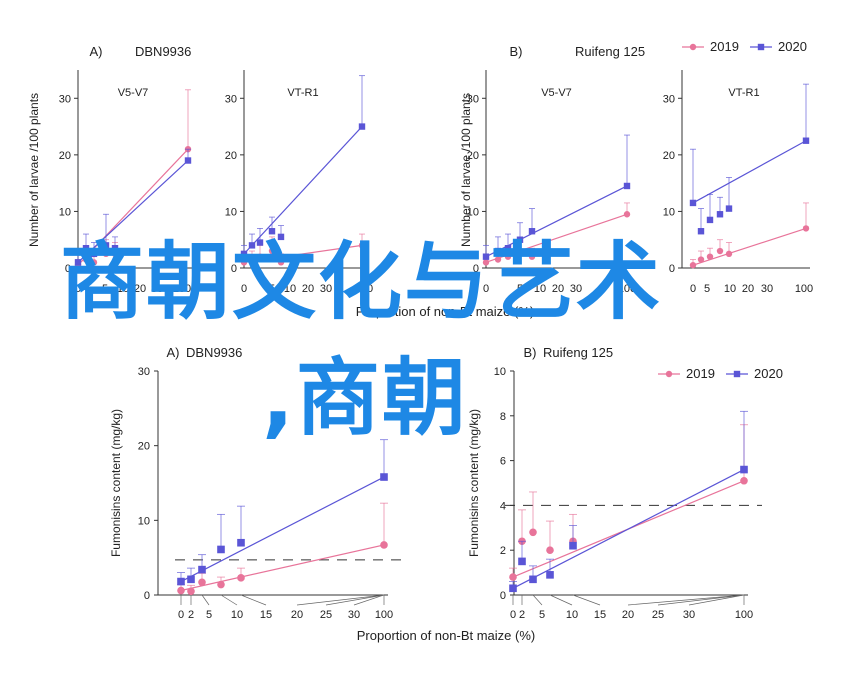  I want to click on x-tick-label: 25, so click(326, 615).